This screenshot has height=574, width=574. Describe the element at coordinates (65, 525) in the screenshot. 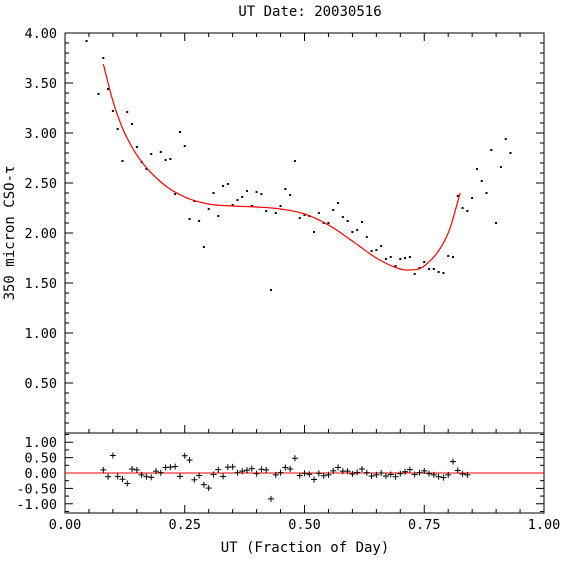

I see `x-tick-label: 0.00` at that location.